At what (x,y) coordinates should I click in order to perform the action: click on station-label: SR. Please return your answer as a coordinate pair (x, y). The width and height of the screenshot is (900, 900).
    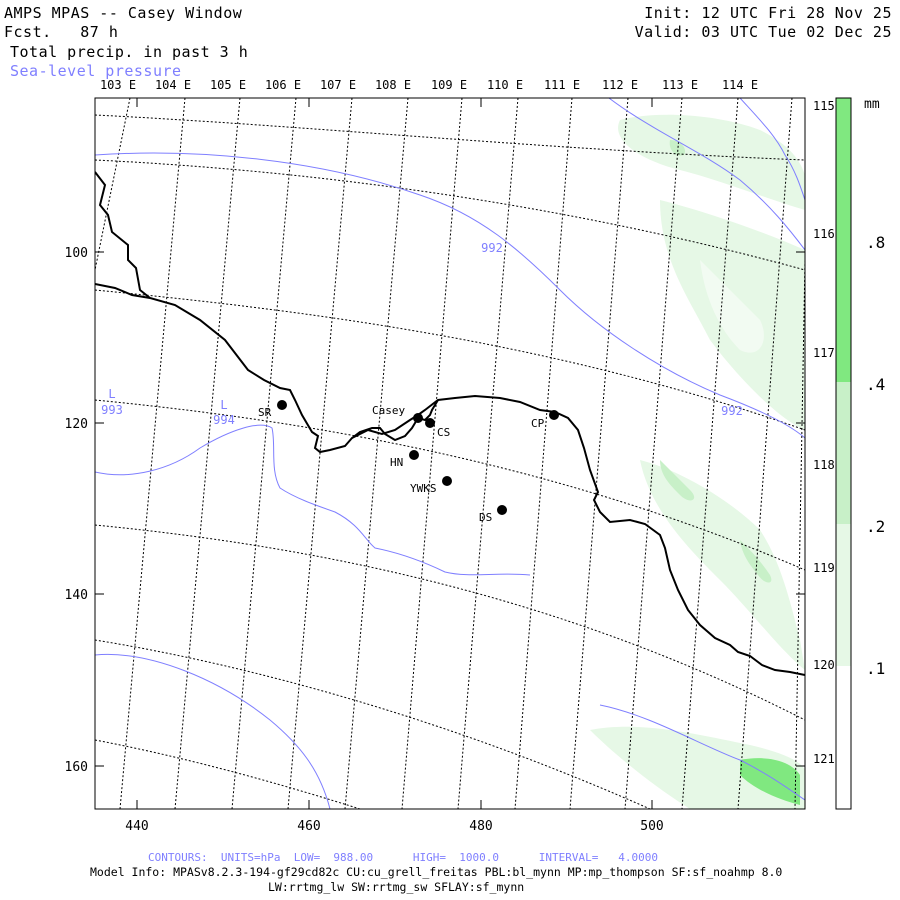
    Looking at the image, I should click on (265, 412).